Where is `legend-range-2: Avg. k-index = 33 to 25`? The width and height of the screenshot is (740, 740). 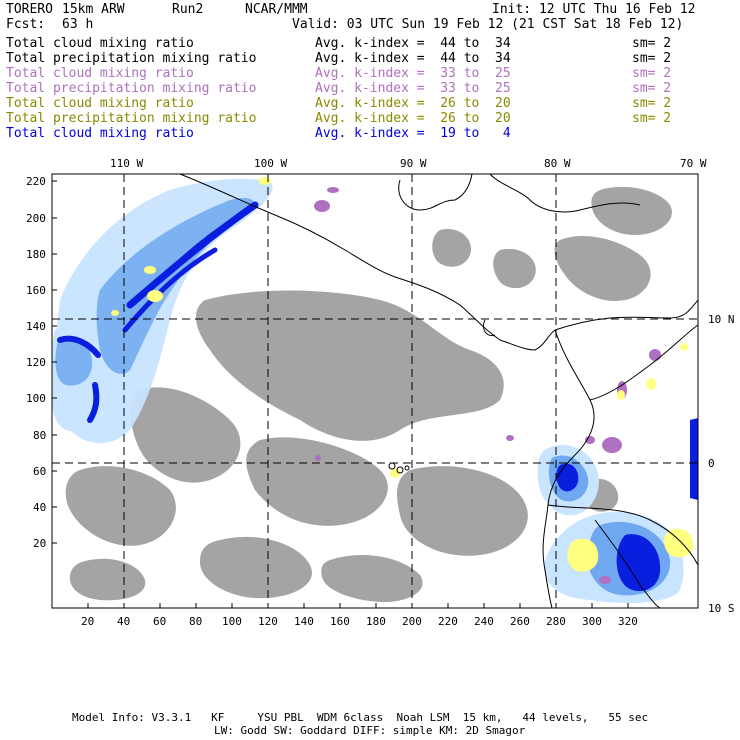 legend-range-2: Avg. k-index = 33 to 25 is located at coordinates (413, 73).